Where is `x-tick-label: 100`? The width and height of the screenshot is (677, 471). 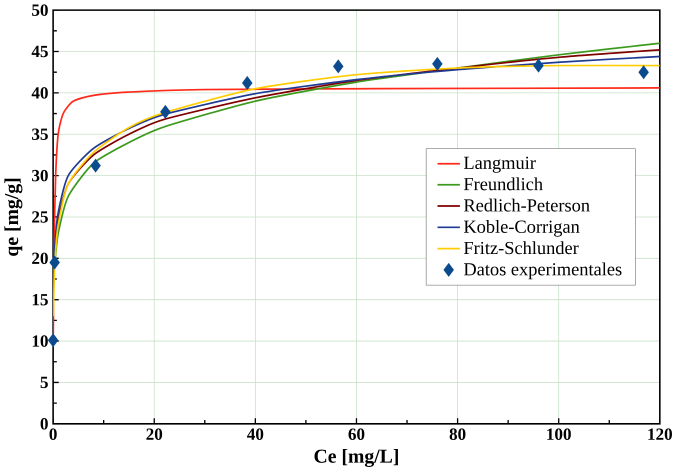
x-tick-label: 100 is located at coordinates (559, 434).